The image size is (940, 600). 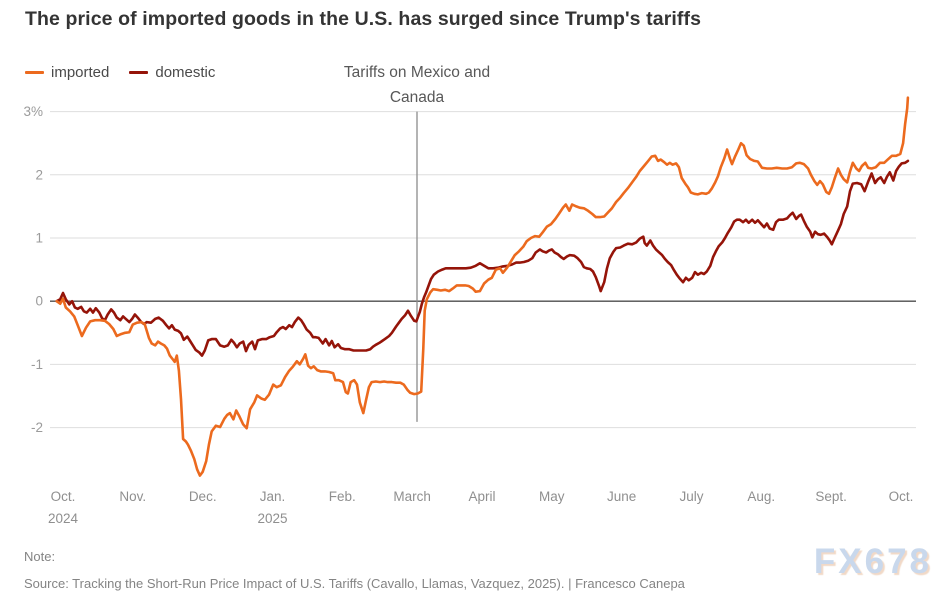 What do you see at coordinates (761, 496) in the screenshot?
I see `x-tick-label: Aug.` at bounding box center [761, 496].